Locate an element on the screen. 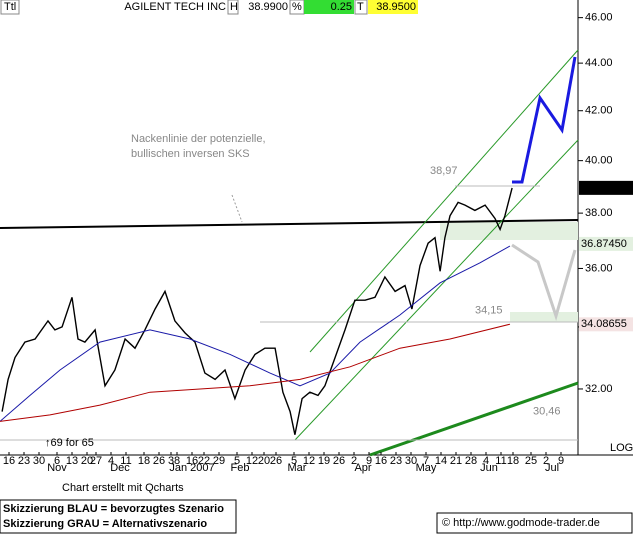 This screenshot has width=633, height=539. high-label: H is located at coordinates (234, 7).